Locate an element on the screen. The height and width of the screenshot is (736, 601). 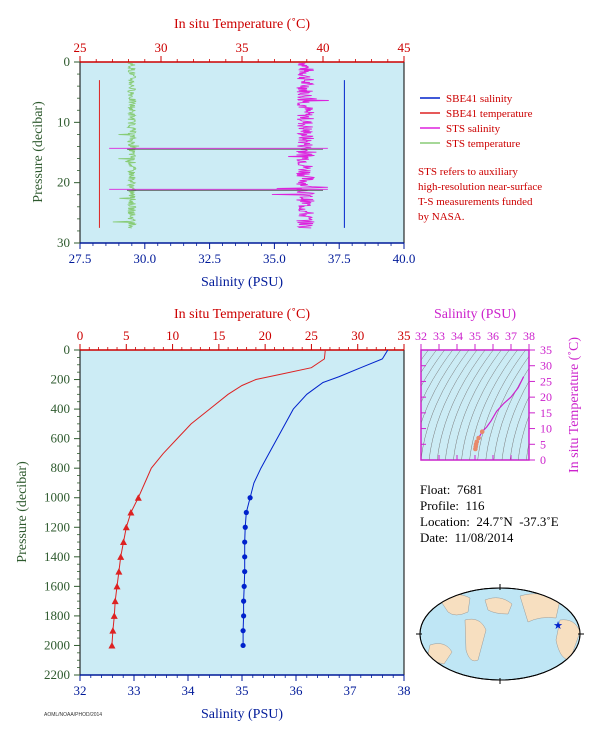
bottom-pressure-tick-label: 1200 is located at coordinates (57, 526).